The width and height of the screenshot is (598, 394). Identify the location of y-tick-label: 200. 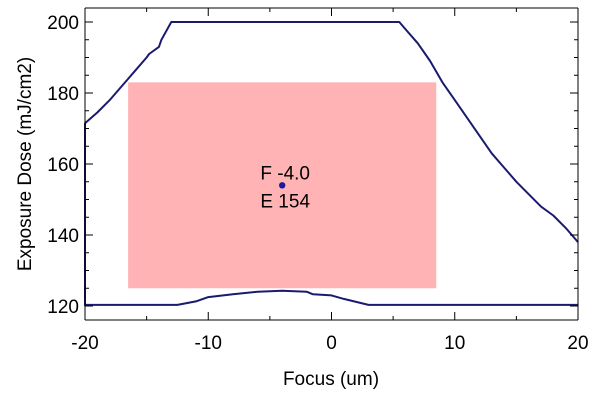
(63, 23).